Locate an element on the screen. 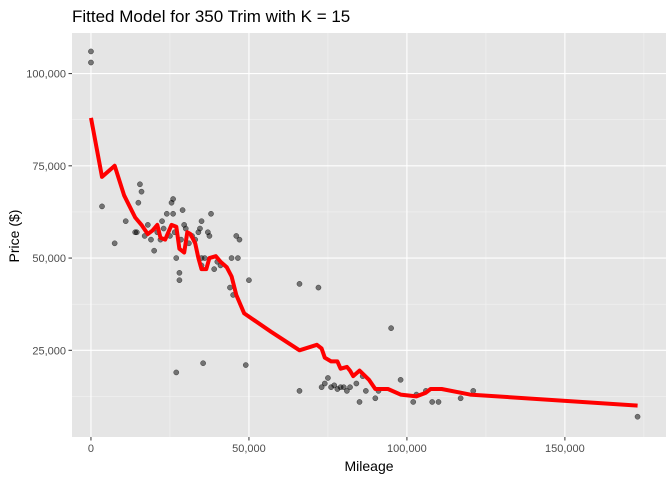 Image resolution: width=672 pixels, height=480 pixels. y-axis-title: Price ($) is located at coordinates (14, 236).